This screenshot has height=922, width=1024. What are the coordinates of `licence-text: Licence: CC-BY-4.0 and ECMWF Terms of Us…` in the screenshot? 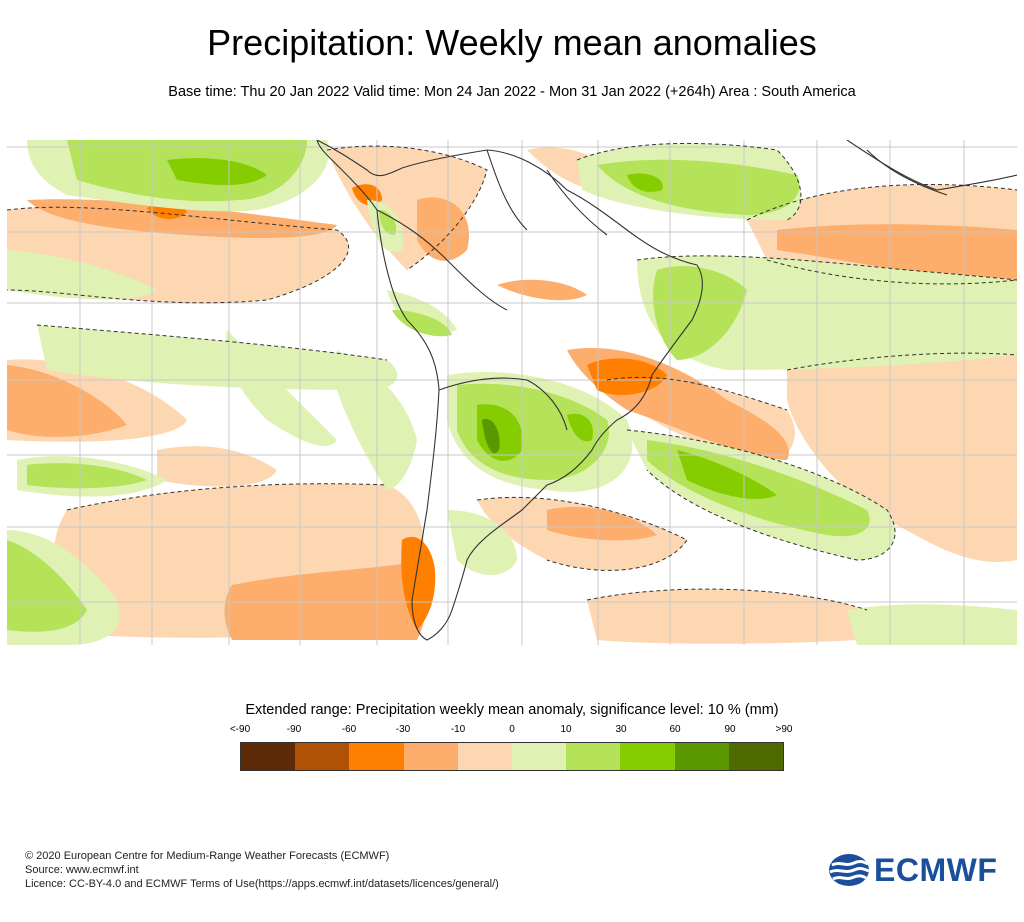 It's located at (262, 884).